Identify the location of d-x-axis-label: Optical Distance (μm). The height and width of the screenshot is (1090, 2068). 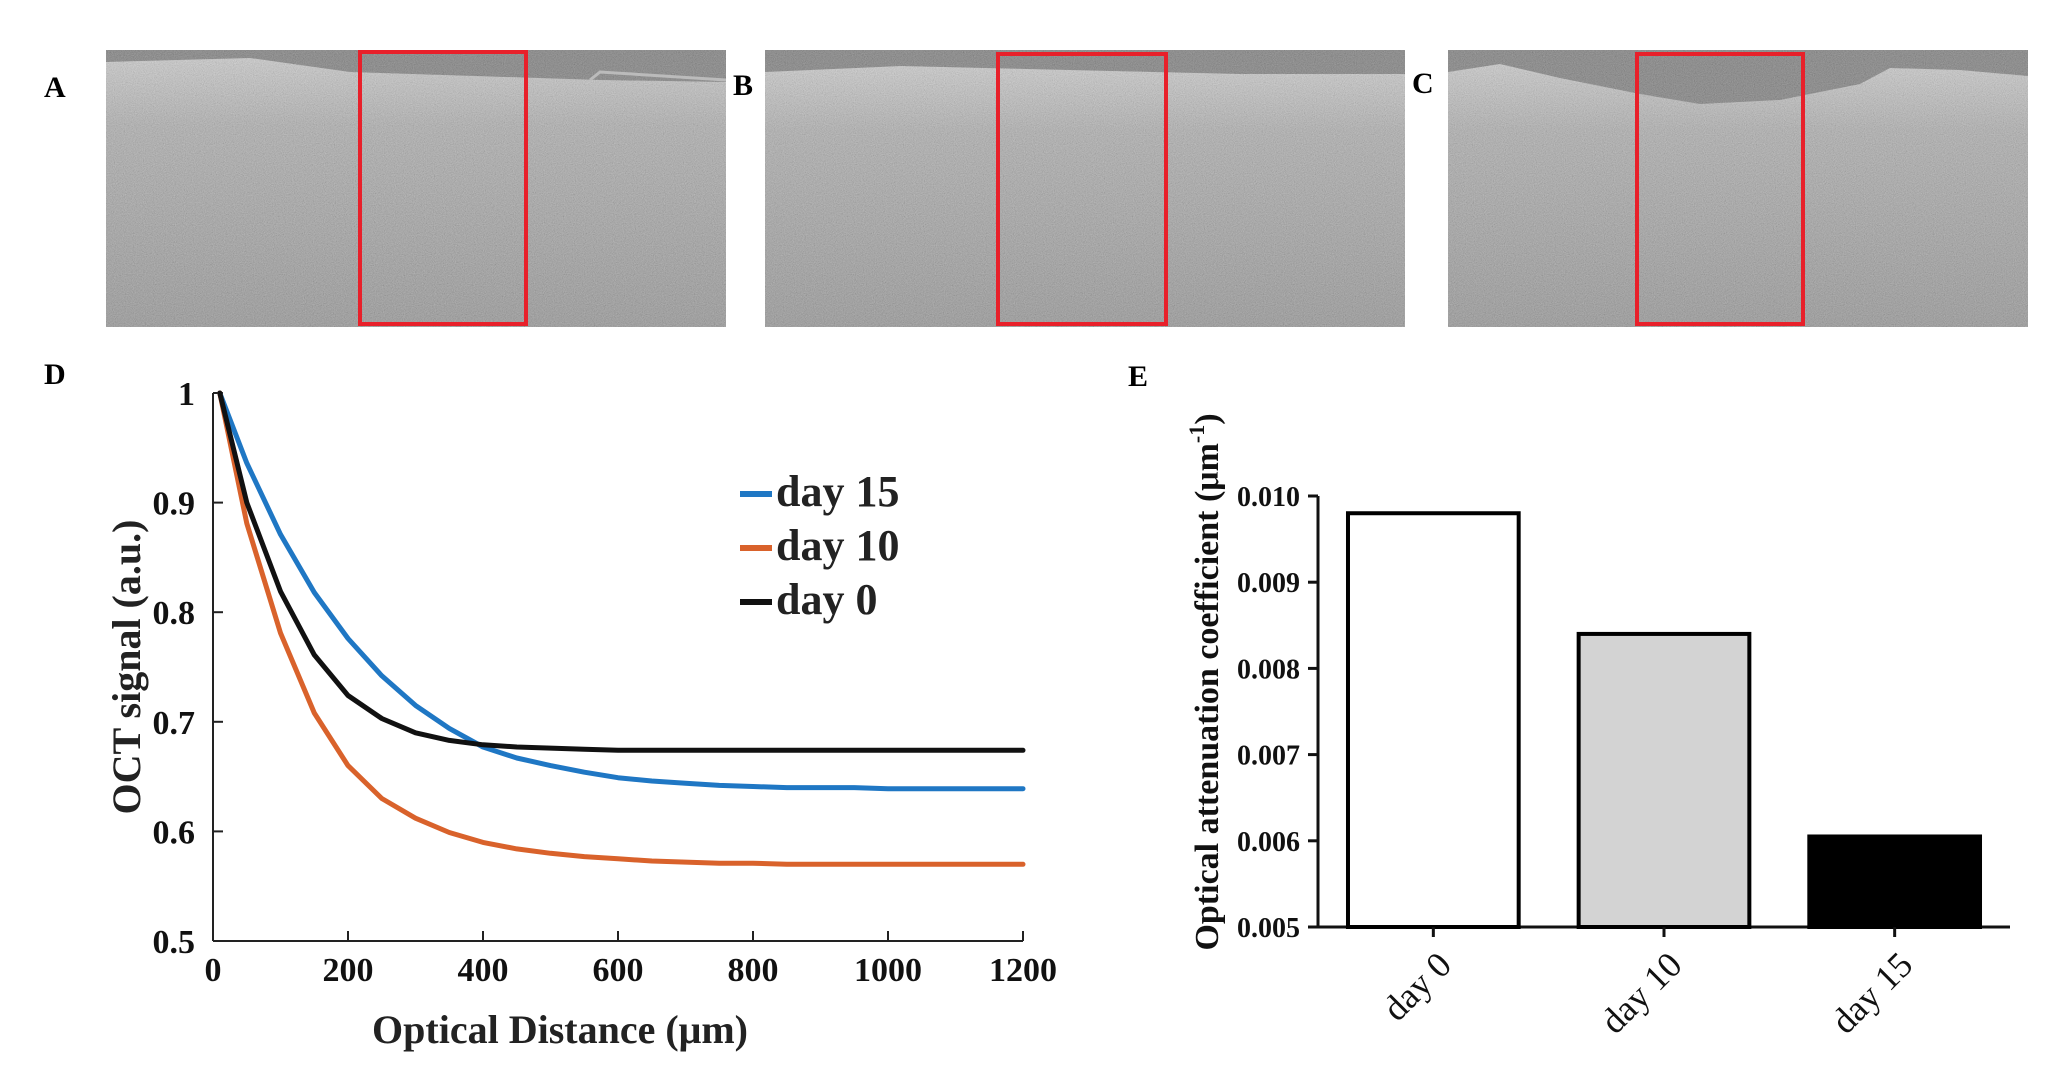
(560, 1029).